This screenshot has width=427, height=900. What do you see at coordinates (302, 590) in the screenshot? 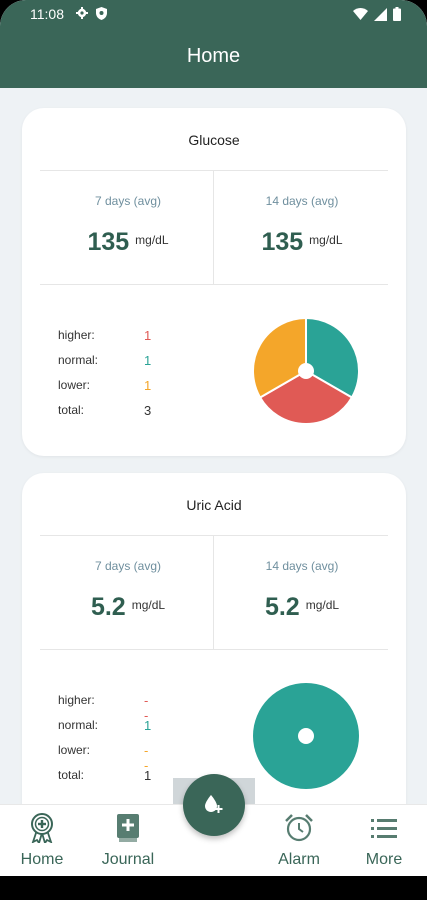
I see `avg-14-days: 14 days (avg) 5.2 mg/dL` at bounding box center [302, 590].